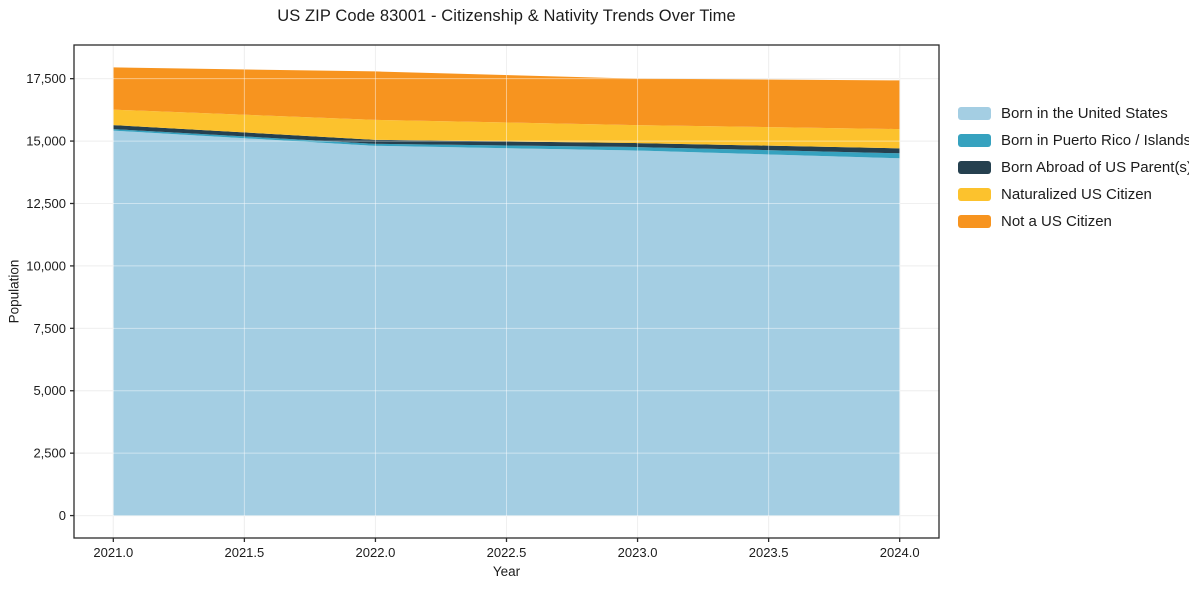  I want to click on legend-item-naturalized-us-citizen: Naturalized US Citizen, so click(1073, 194).